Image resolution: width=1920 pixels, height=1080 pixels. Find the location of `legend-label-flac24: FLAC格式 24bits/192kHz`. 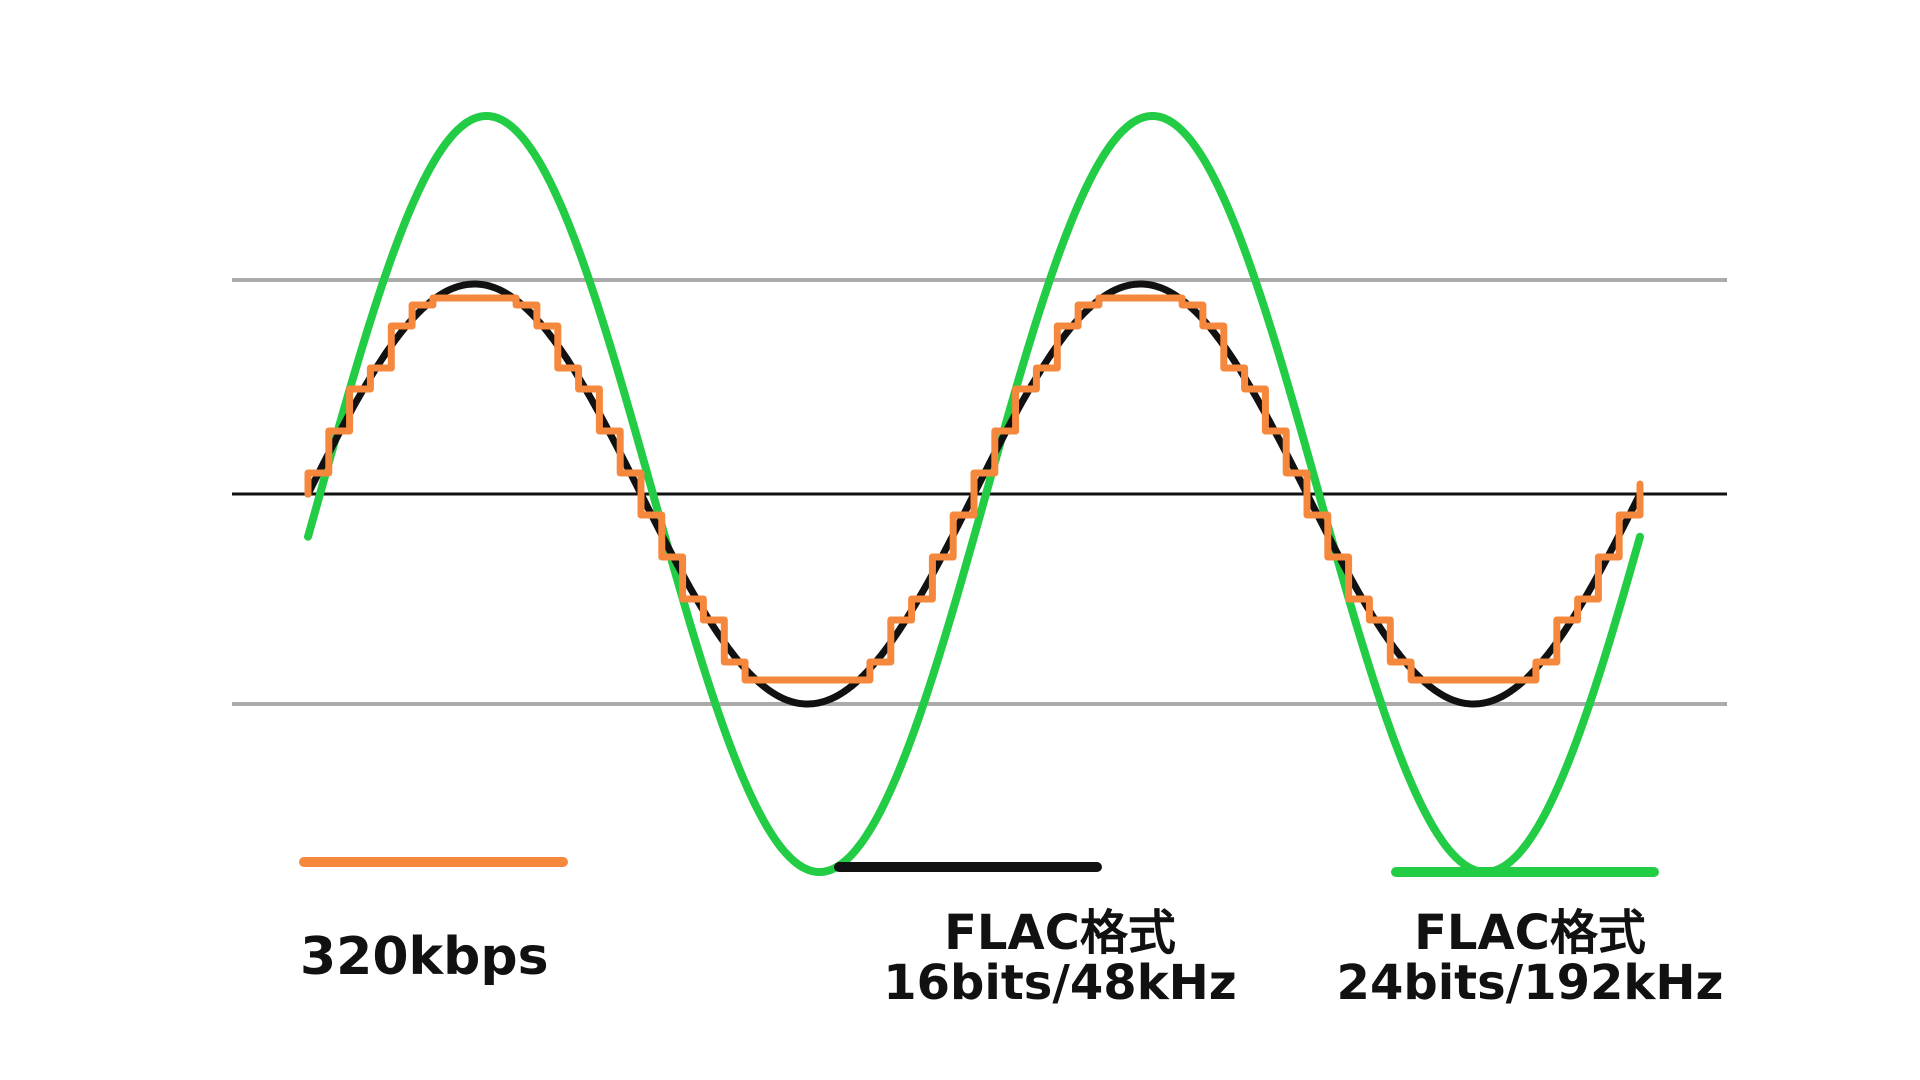

legend-label-flac24: FLAC格式 24bits/192kHz is located at coordinates (1530, 958).